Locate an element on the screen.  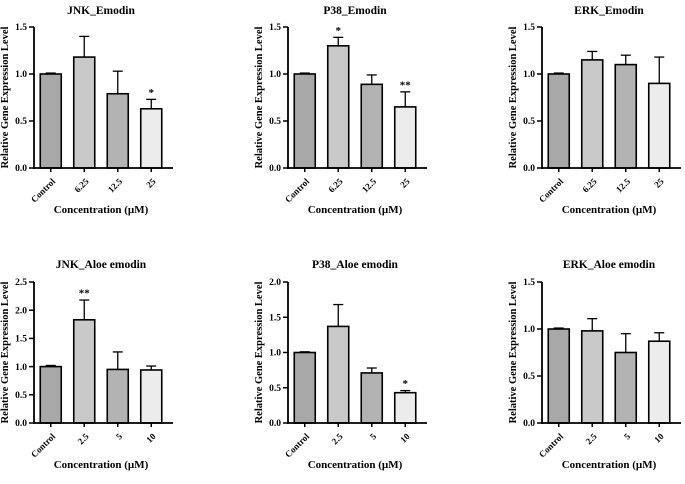
x-tick-label: 25 is located at coordinates (405, 183).